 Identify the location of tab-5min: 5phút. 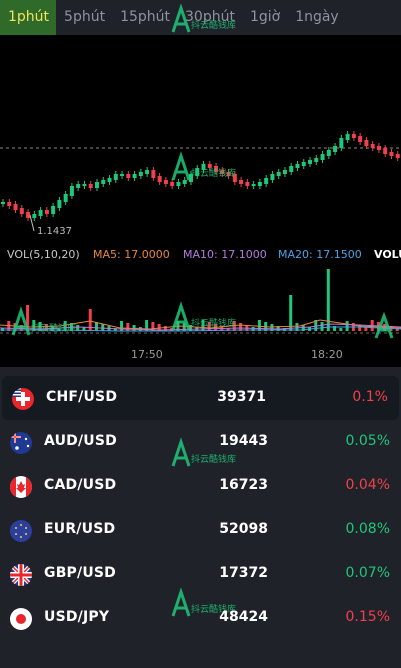
(85, 17).